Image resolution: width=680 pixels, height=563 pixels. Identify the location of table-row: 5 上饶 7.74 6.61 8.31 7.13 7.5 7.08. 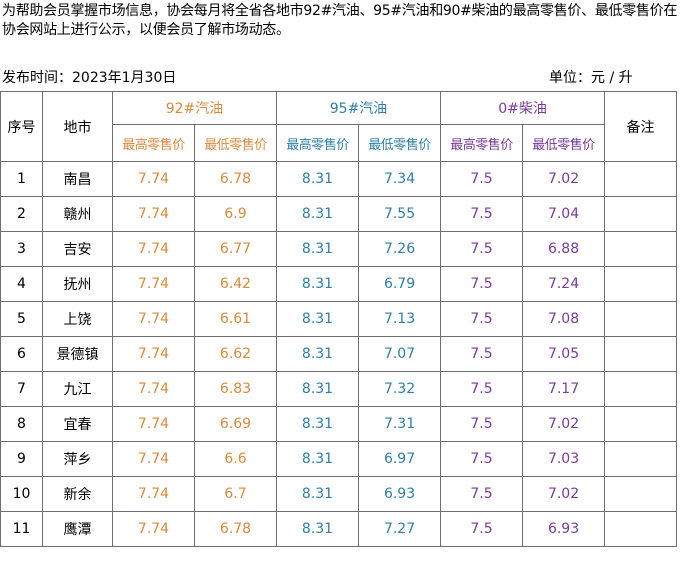
(339, 319).